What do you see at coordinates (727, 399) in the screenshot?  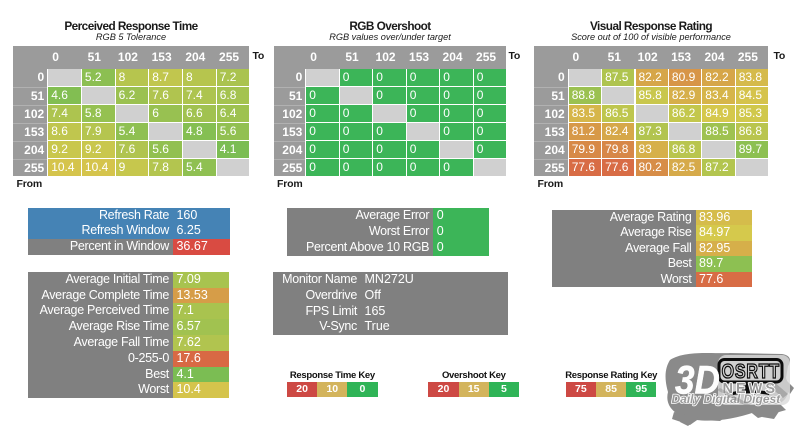 I see `svg-text: Daily Digital Digest` at bounding box center [727, 399].